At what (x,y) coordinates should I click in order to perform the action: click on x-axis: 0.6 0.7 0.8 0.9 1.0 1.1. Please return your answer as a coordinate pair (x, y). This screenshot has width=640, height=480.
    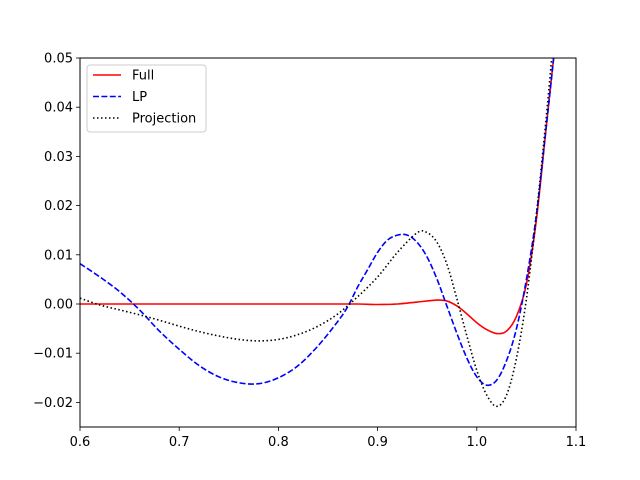
    Looking at the image, I should click on (328, 438).